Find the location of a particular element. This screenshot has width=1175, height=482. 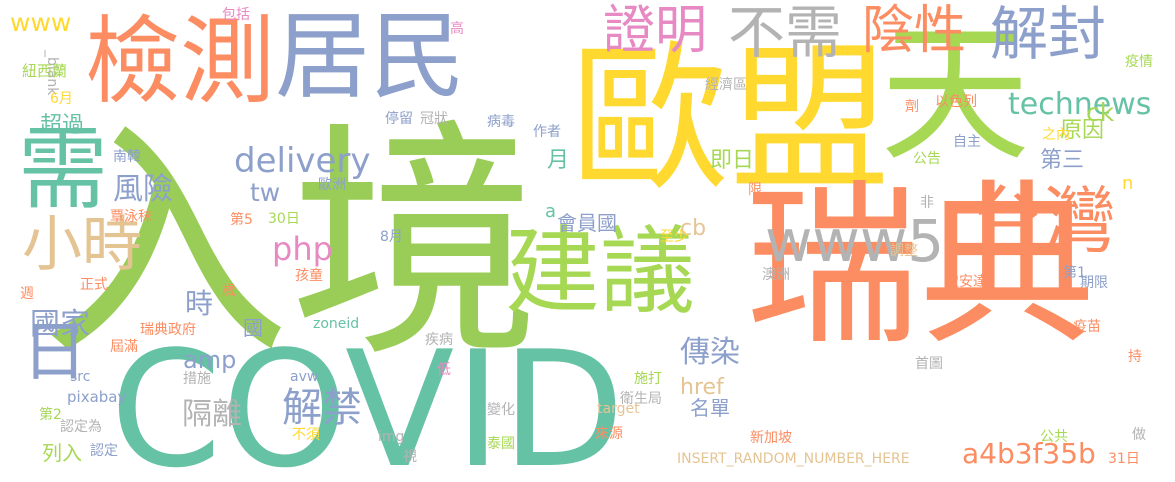

word: 30日 is located at coordinates (284, 219).